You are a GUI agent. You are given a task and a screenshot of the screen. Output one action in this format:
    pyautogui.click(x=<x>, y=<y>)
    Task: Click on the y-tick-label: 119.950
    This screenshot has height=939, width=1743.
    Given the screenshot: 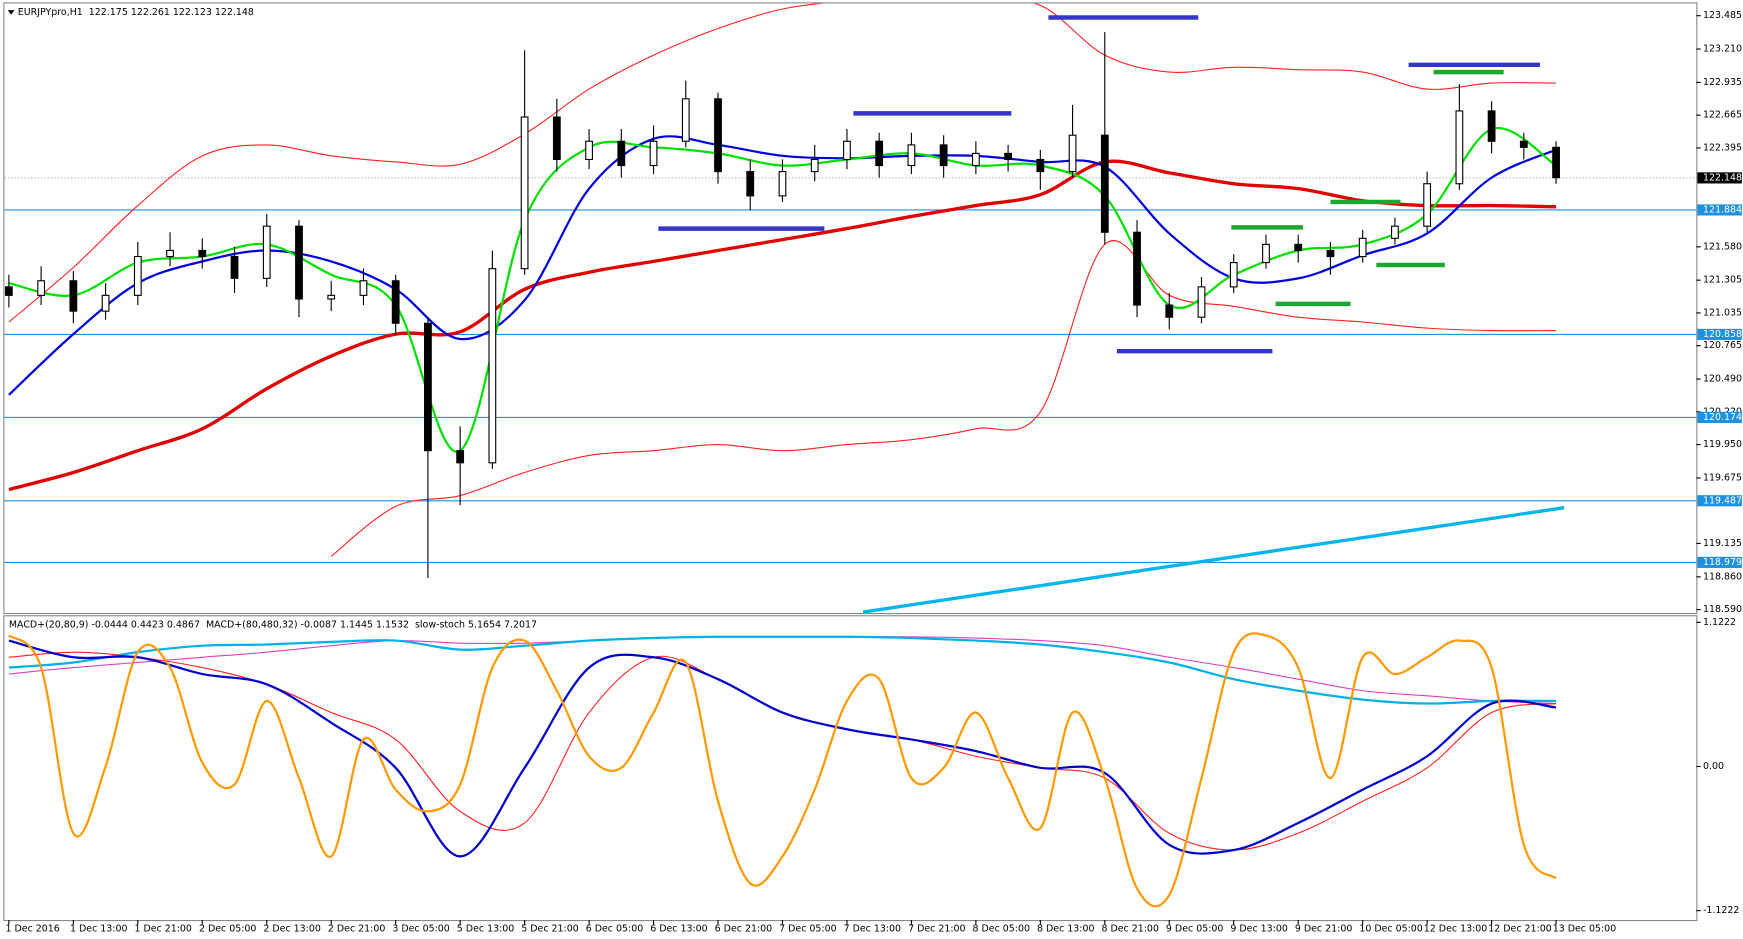 What is the action you would take?
    pyautogui.click(x=1722, y=444)
    